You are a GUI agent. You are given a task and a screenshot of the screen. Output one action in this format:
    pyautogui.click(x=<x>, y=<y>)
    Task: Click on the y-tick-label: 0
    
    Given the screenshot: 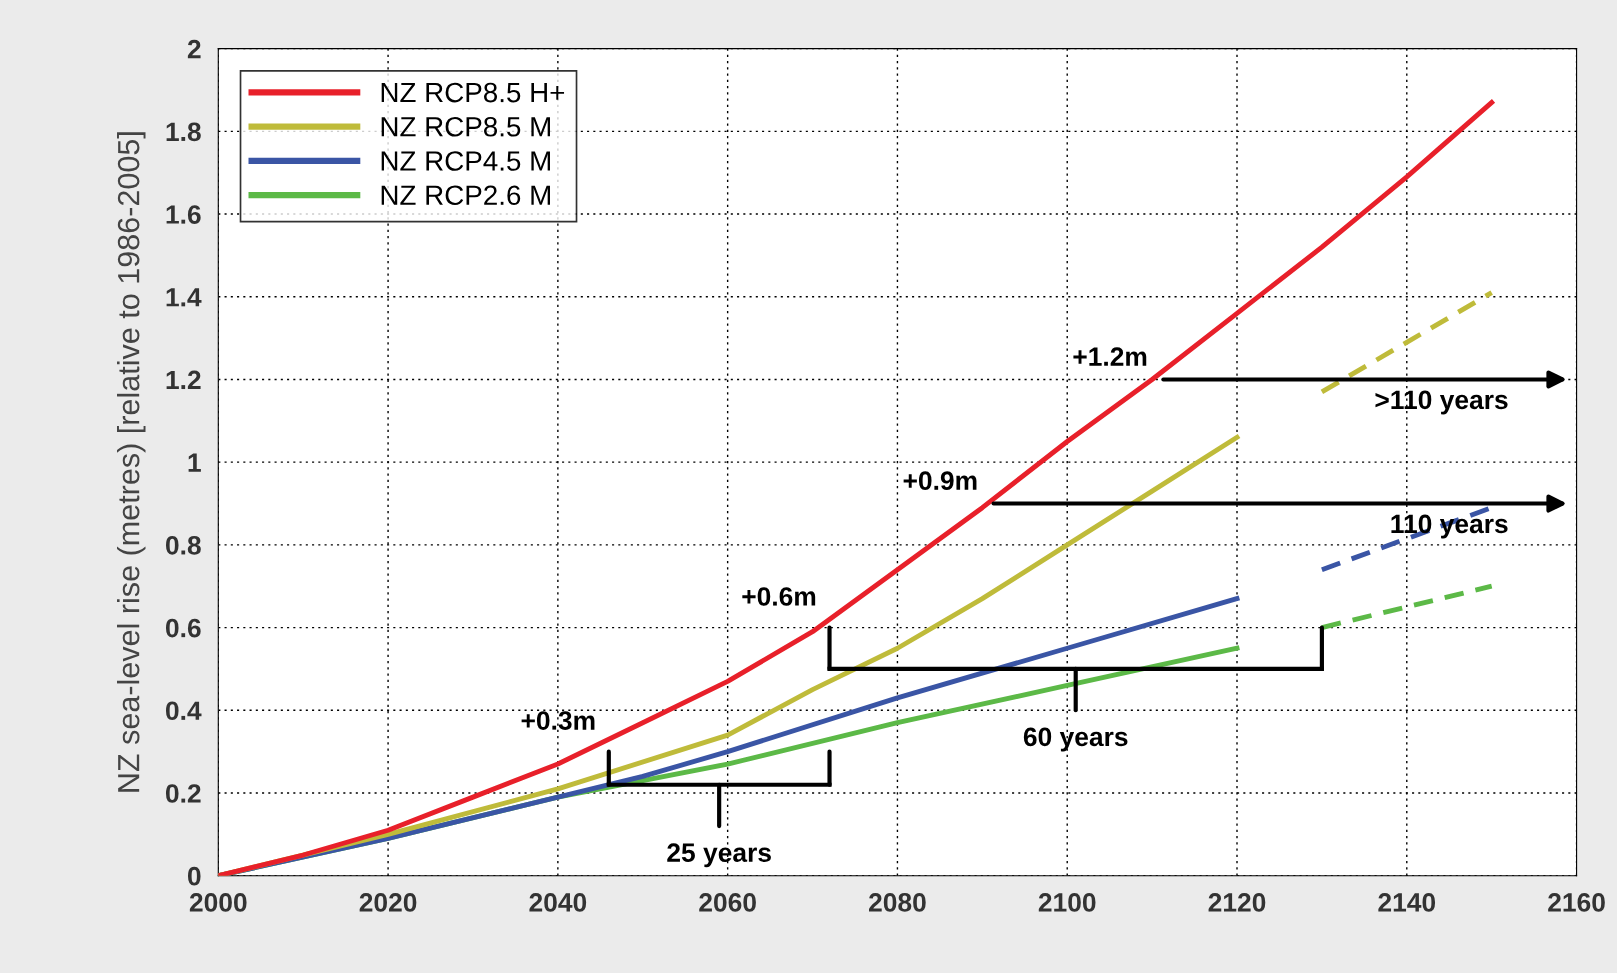 What is the action you would take?
    pyautogui.click(x=194, y=876)
    